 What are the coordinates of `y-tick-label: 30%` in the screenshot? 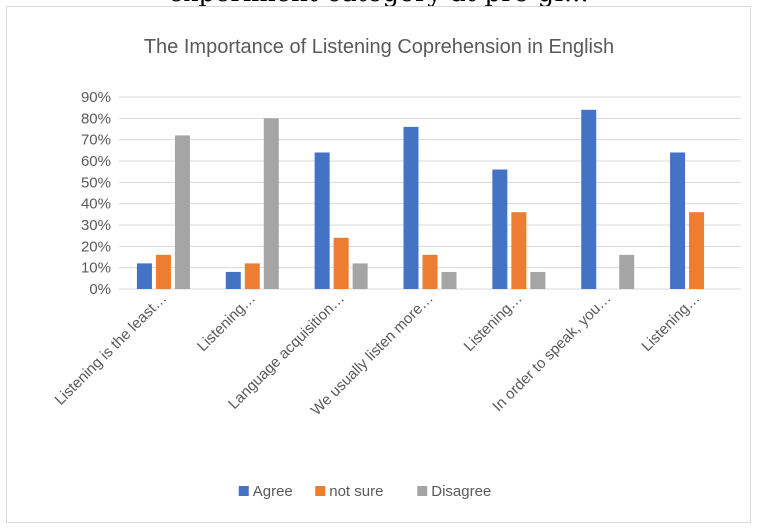 It's located at (96, 225).